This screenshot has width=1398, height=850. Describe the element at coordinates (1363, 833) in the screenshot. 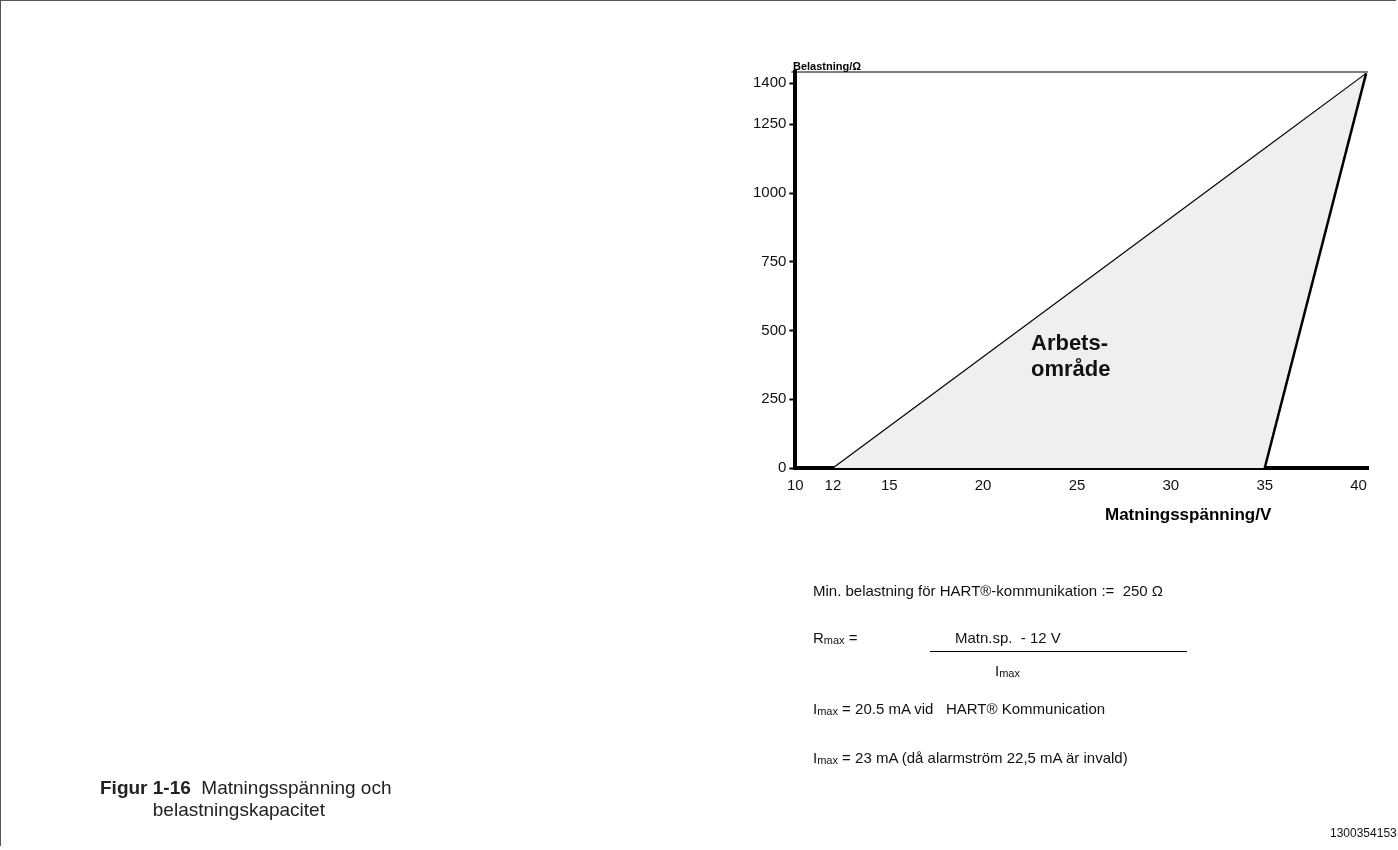

I see `text: 1300354153` at that location.